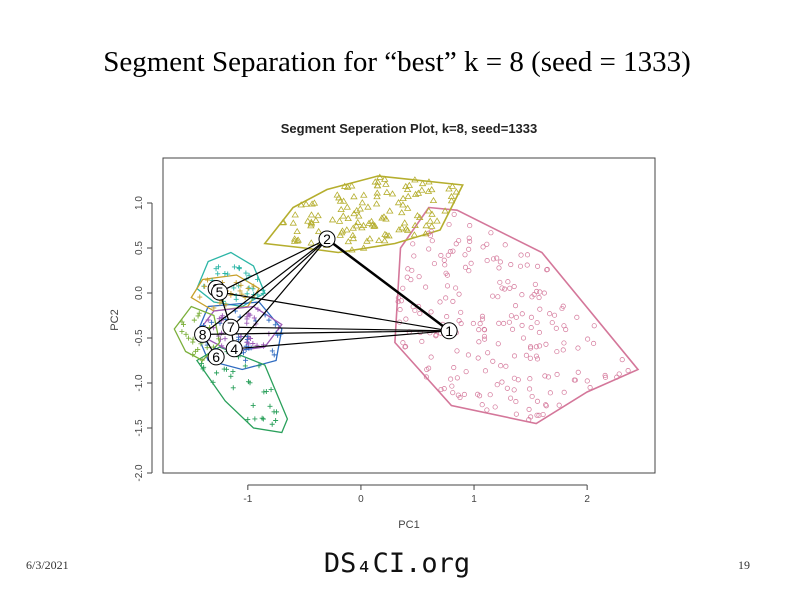 This screenshot has width=794, height=595. I want to click on y-tick-label: 0.0, so click(139, 293).